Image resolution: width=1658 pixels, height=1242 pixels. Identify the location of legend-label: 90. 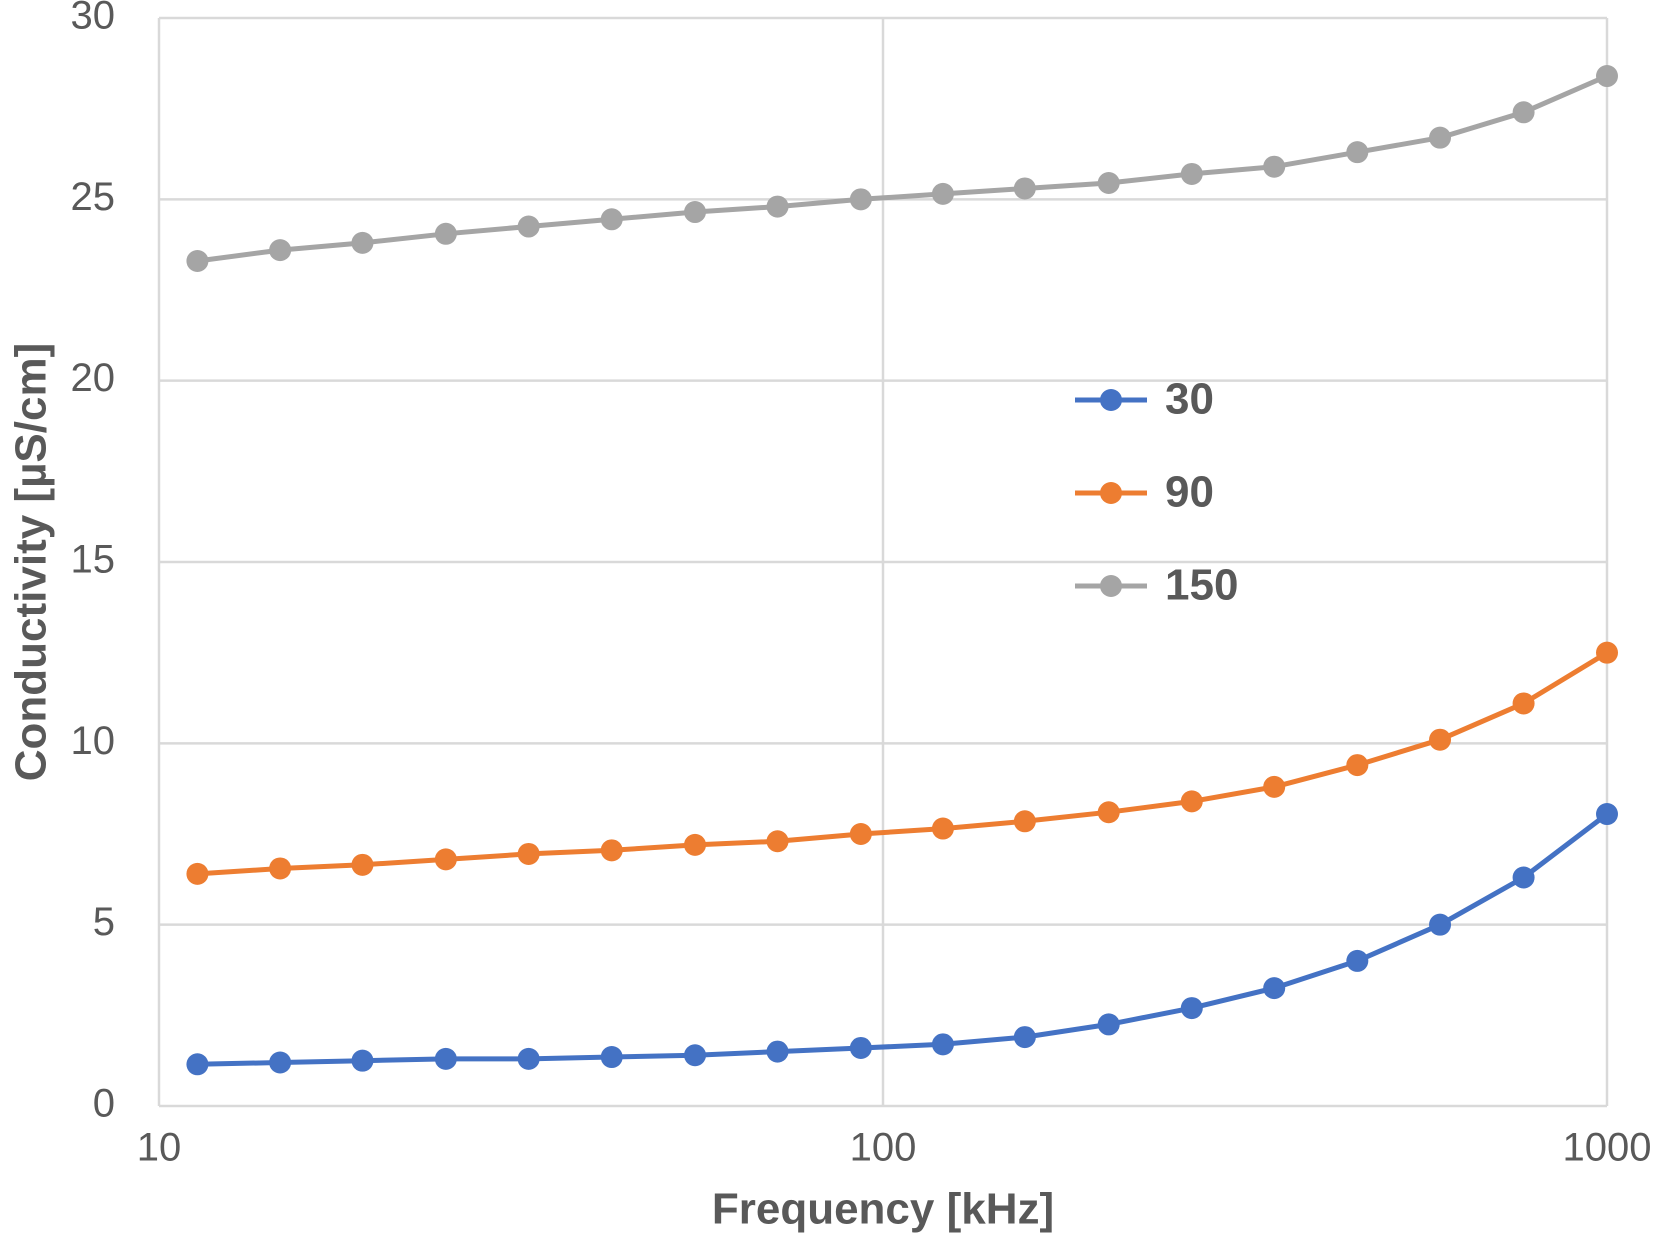
(1189, 492).